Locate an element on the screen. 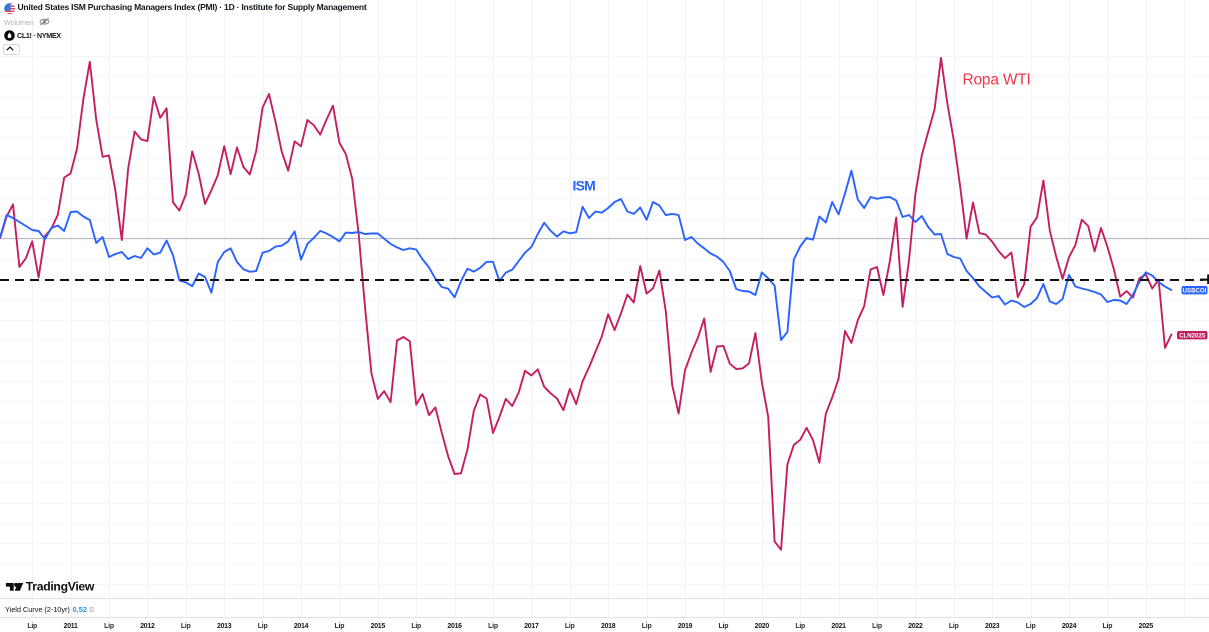 This screenshot has height=632, width=1209. svg-text: 2023 is located at coordinates (992, 626).